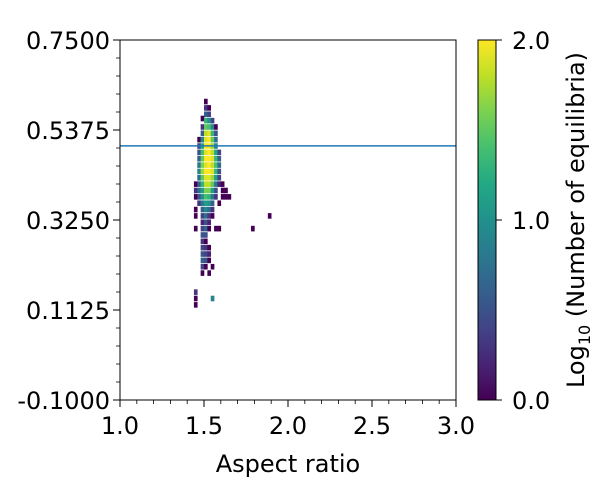 This screenshot has width=600, height=500. Describe the element at coordinates (578, 220) in the screenshot. I see `colorbar-label: Log10 (Number of equilibria)` at that location.